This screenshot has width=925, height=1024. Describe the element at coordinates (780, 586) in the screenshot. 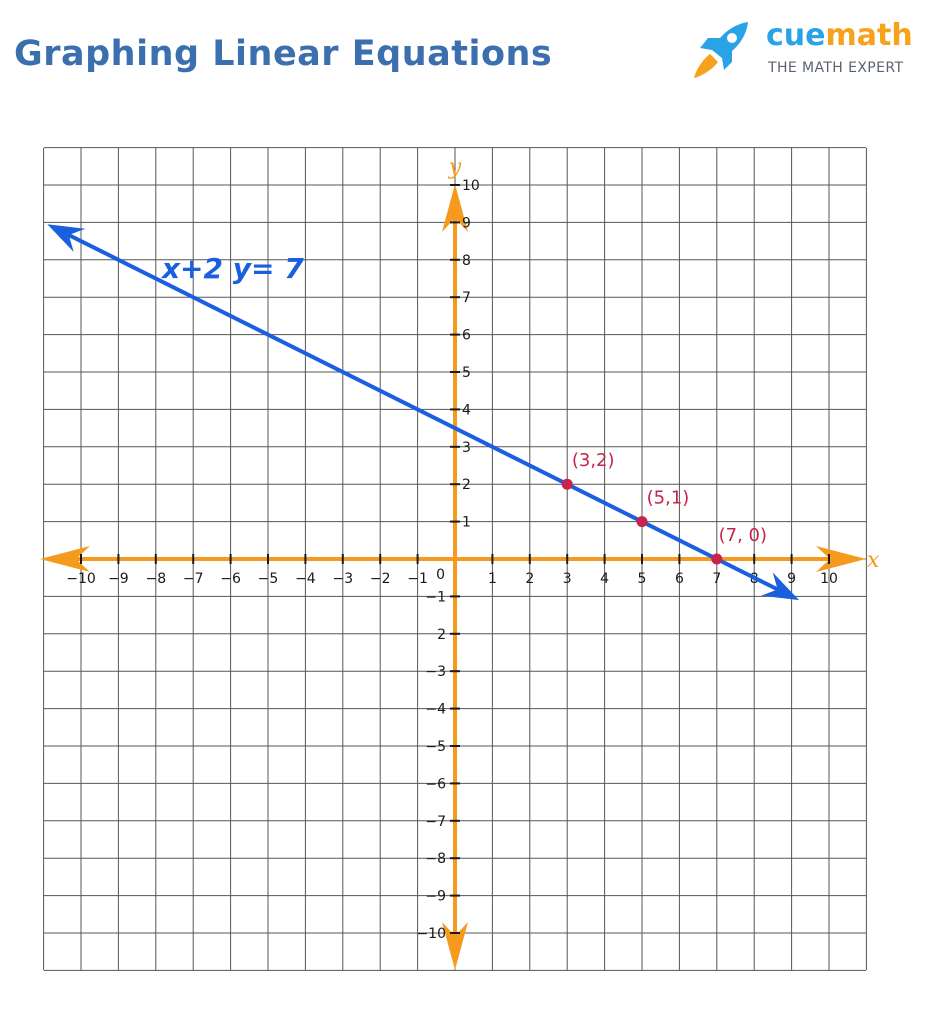

I see `line-arrow-right` at that location.